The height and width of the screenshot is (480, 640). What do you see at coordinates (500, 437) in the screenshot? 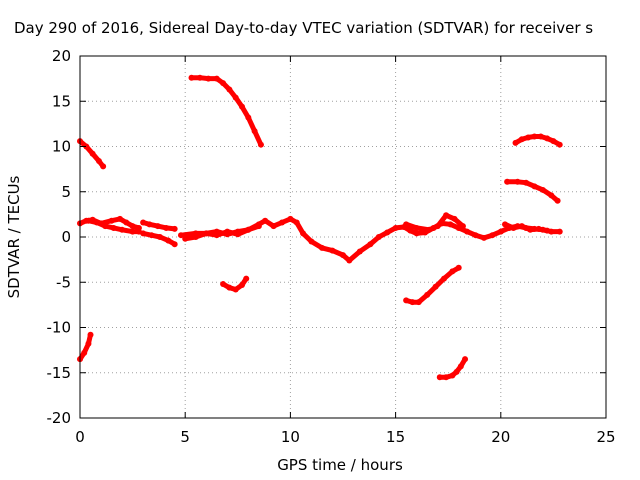
I see `x-tick-label-4: 20` at bounding box center [500, 437].